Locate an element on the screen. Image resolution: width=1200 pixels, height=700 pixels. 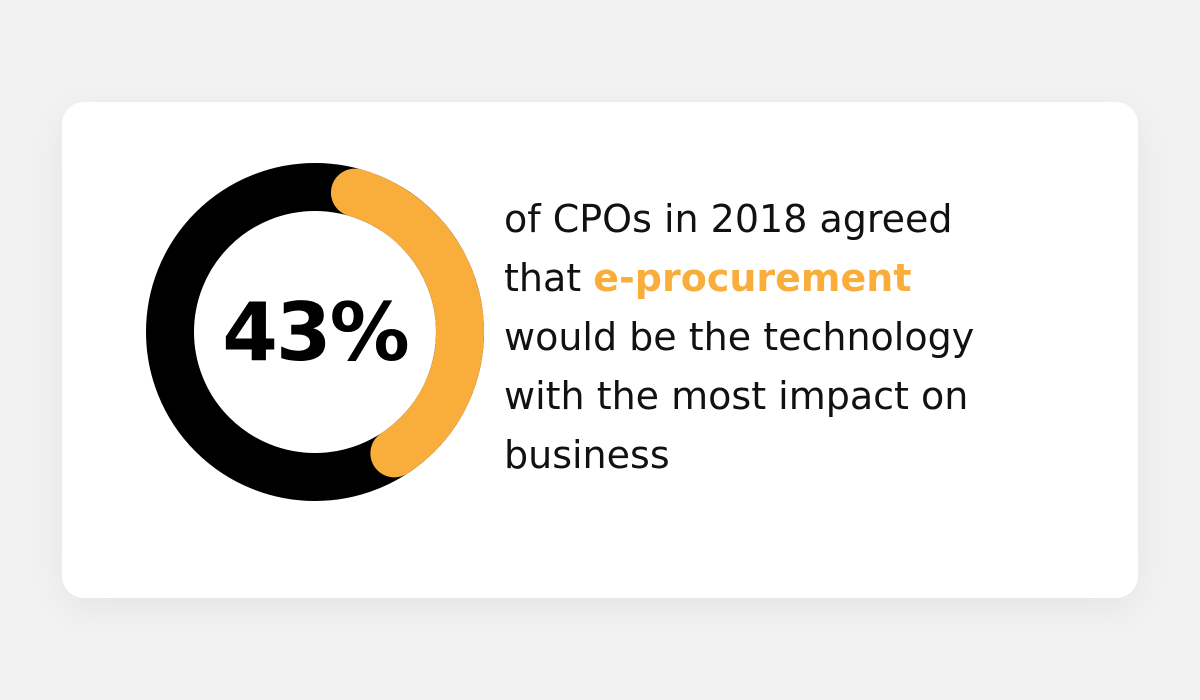
donut-ring is located at coordinates (315, 332).